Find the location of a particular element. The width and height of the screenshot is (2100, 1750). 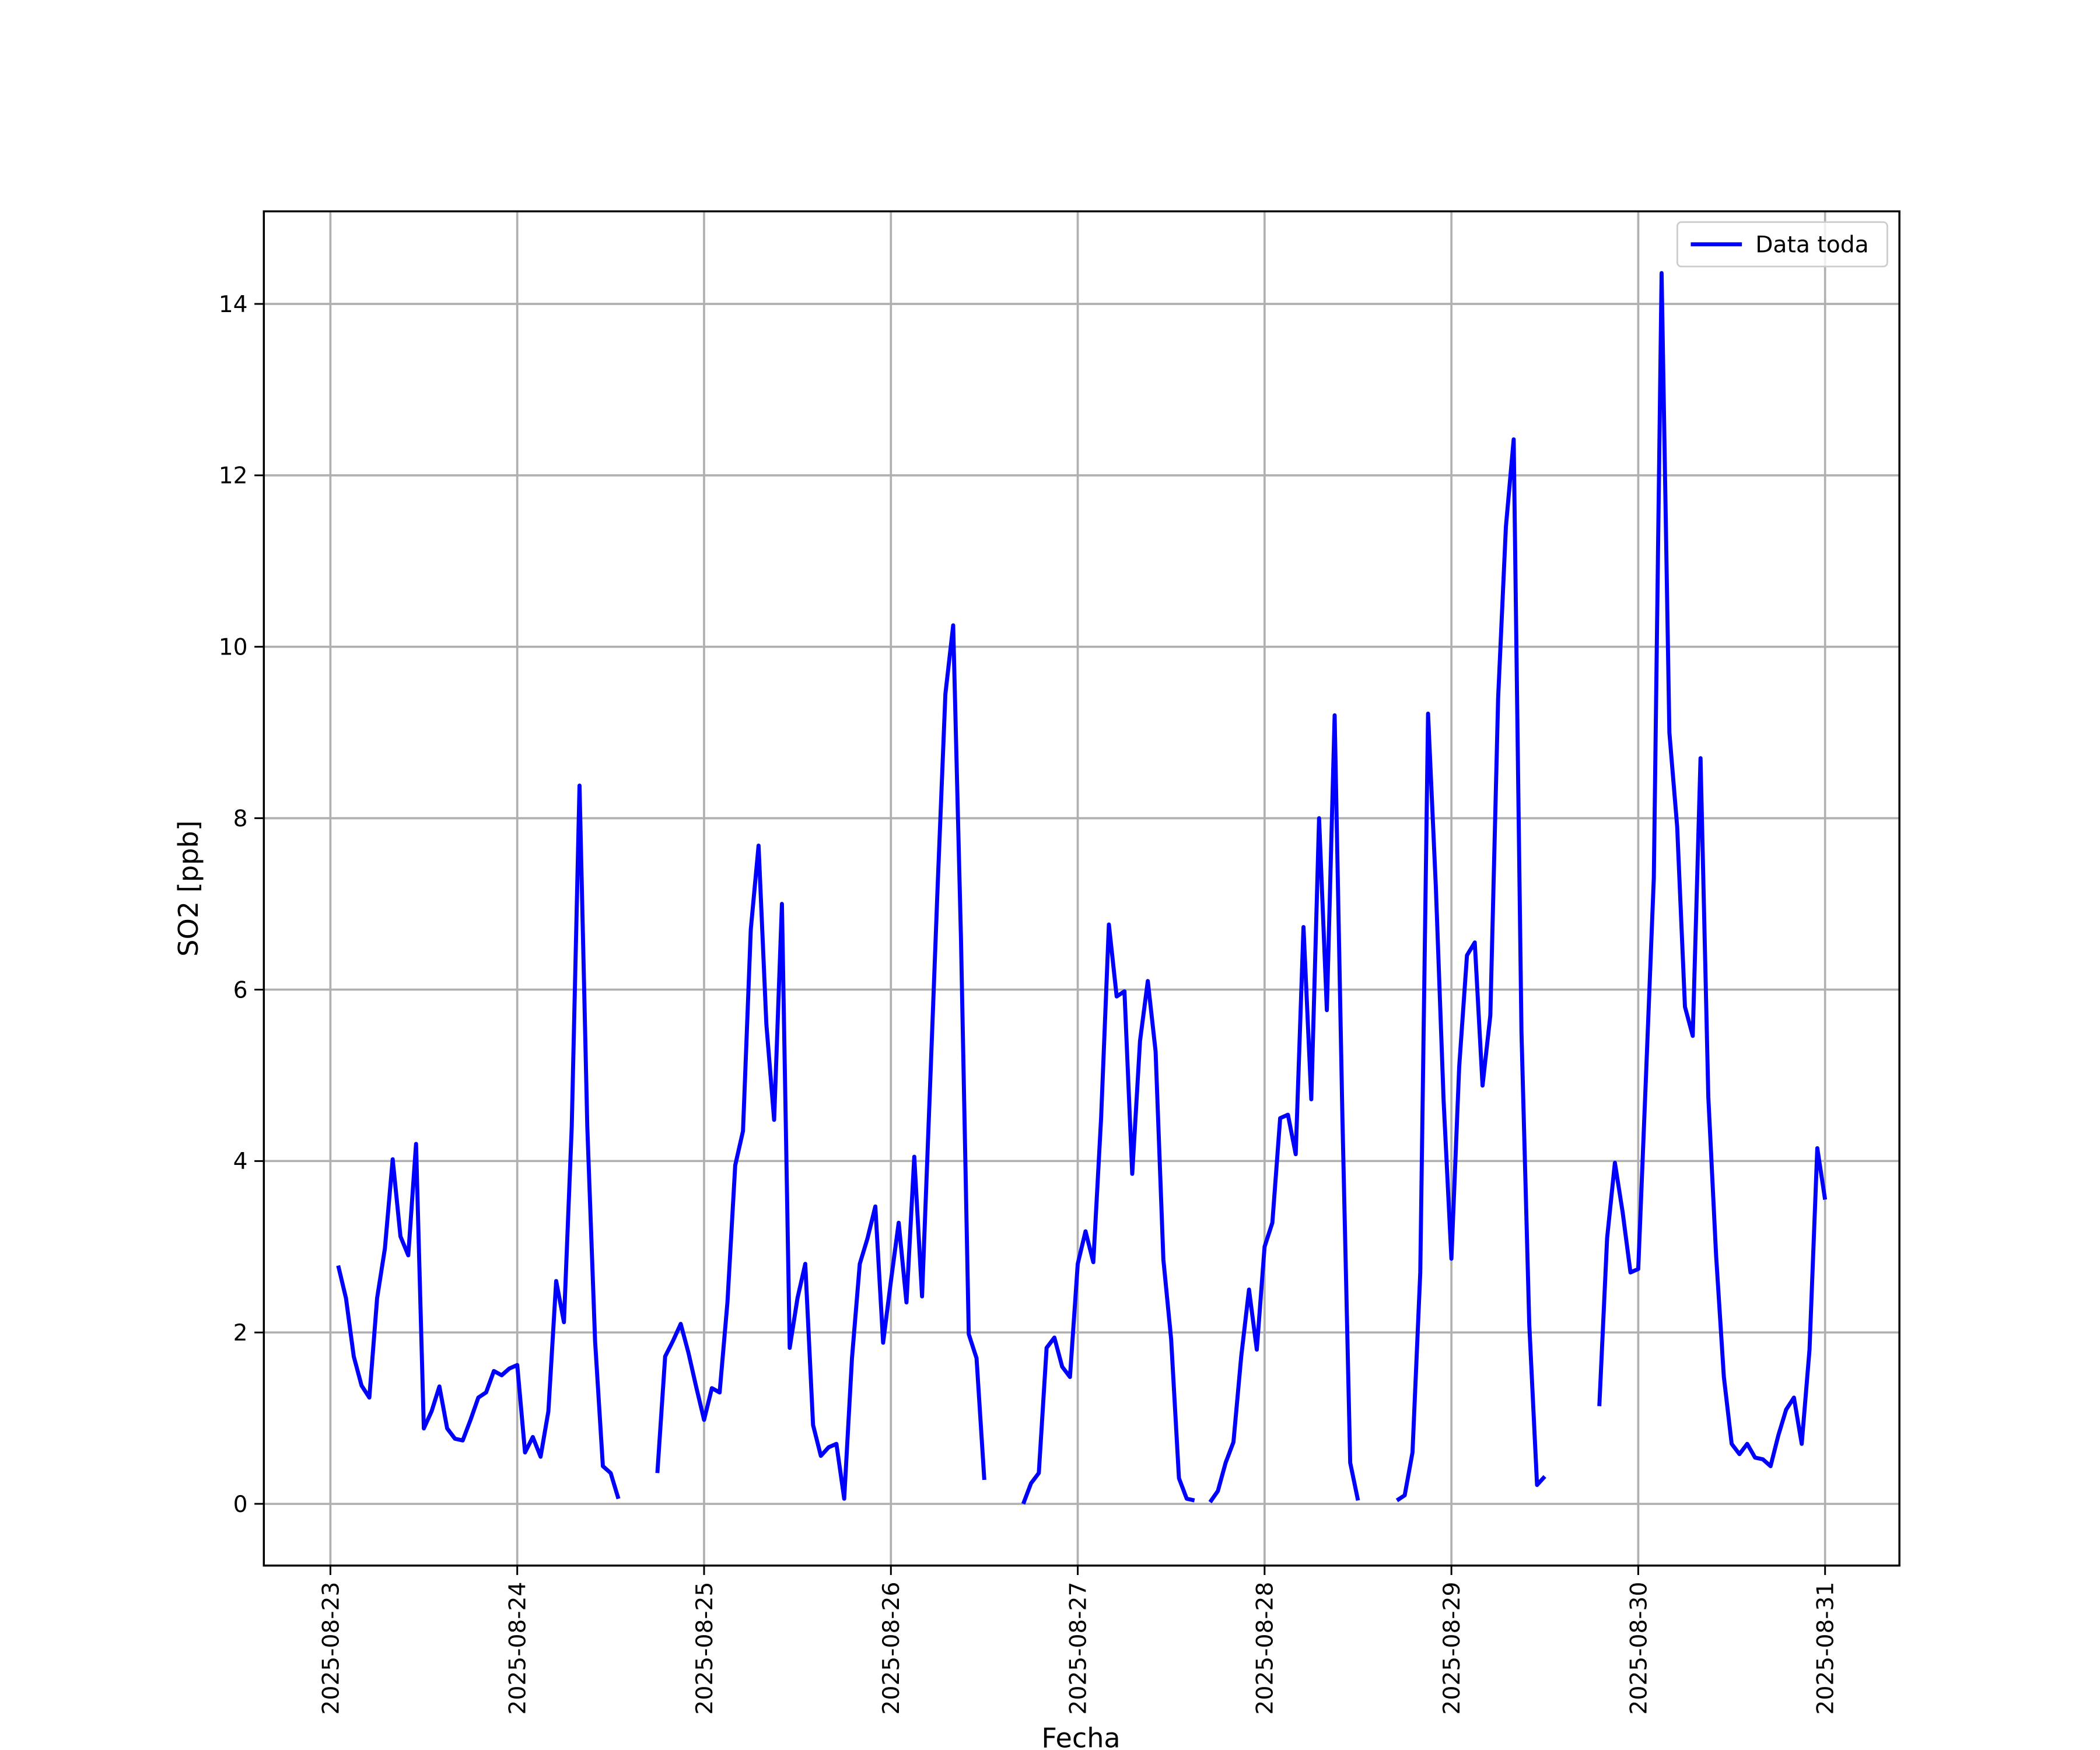

x-tick-label: 2025-08-24 is located at coordinates (518, 1648).